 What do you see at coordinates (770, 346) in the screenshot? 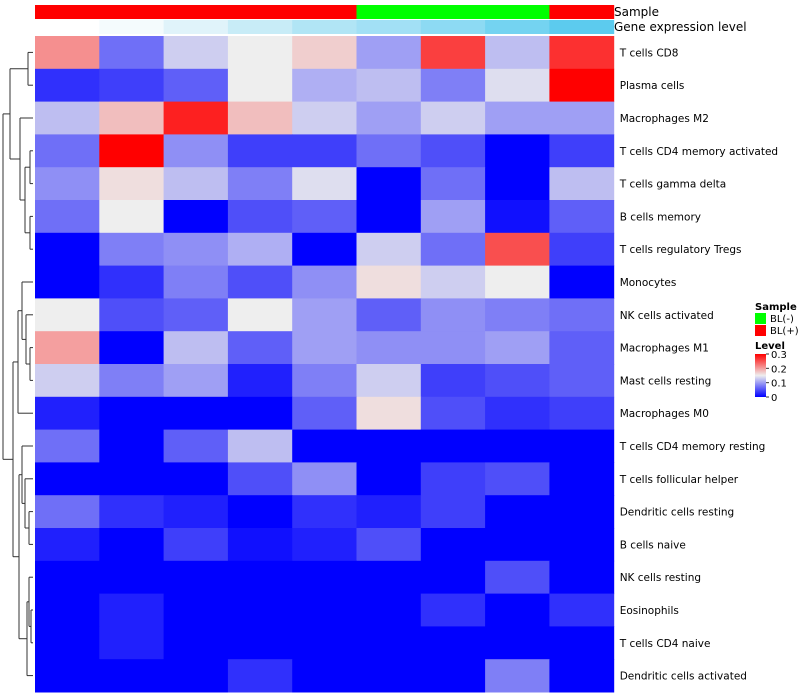
I see `legend-level-title: Level` at bounding box center [770, 346].